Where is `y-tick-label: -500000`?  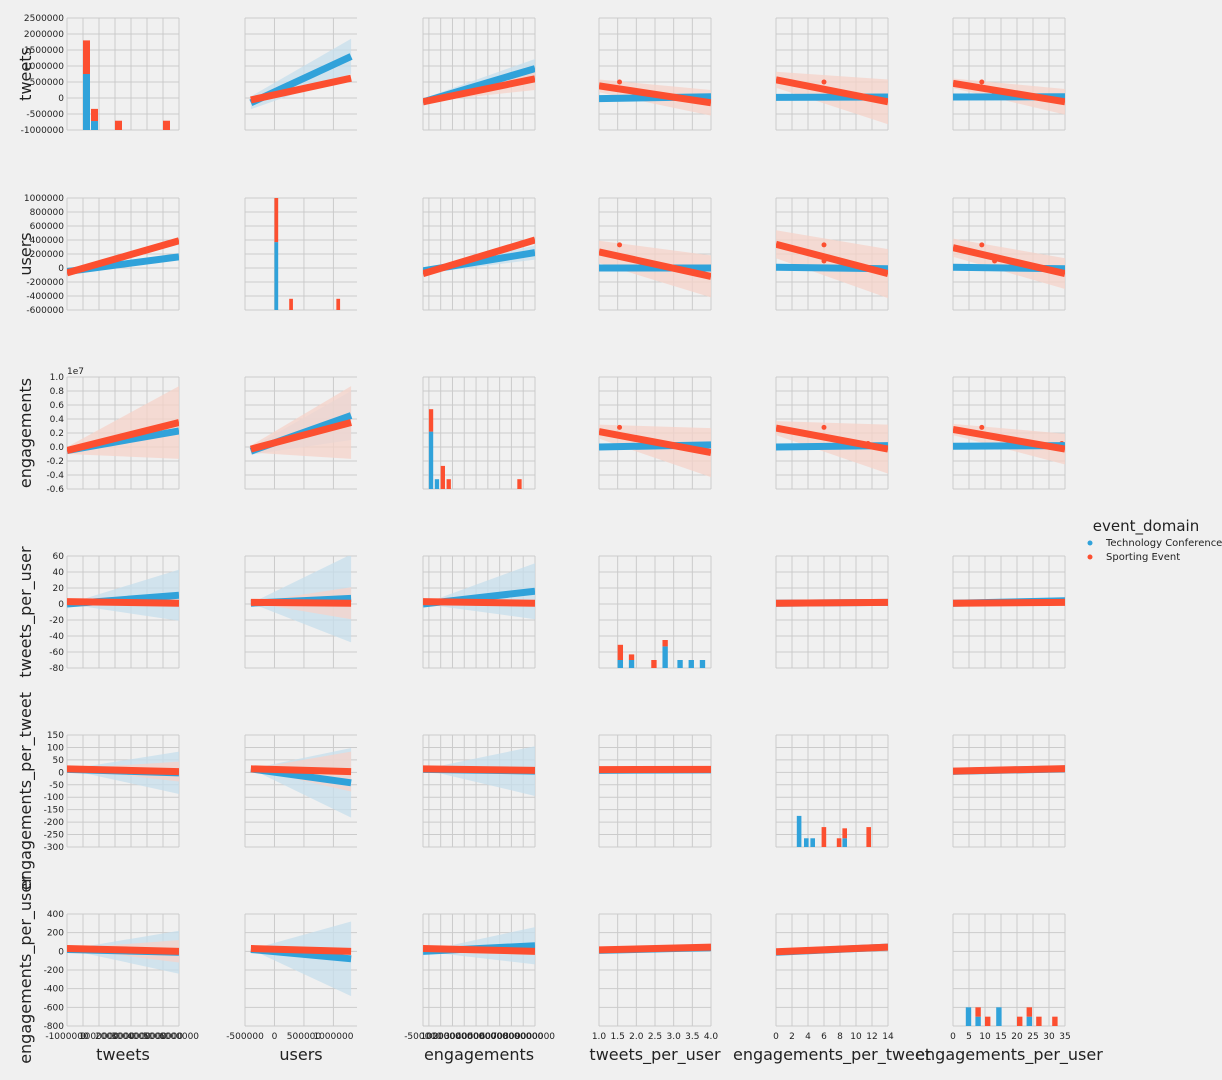 y-tick-label: -500000 is located at coordinates (45, 115).